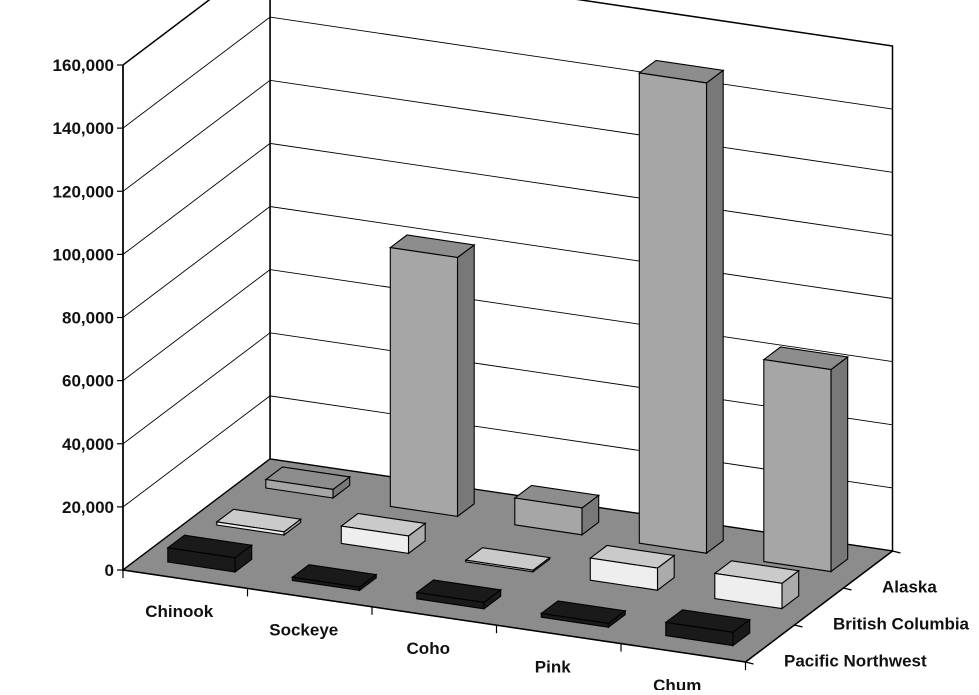  Describe the element at coordinates (677, 683) in the screenshot. I see `category-label: Chum` at that location.